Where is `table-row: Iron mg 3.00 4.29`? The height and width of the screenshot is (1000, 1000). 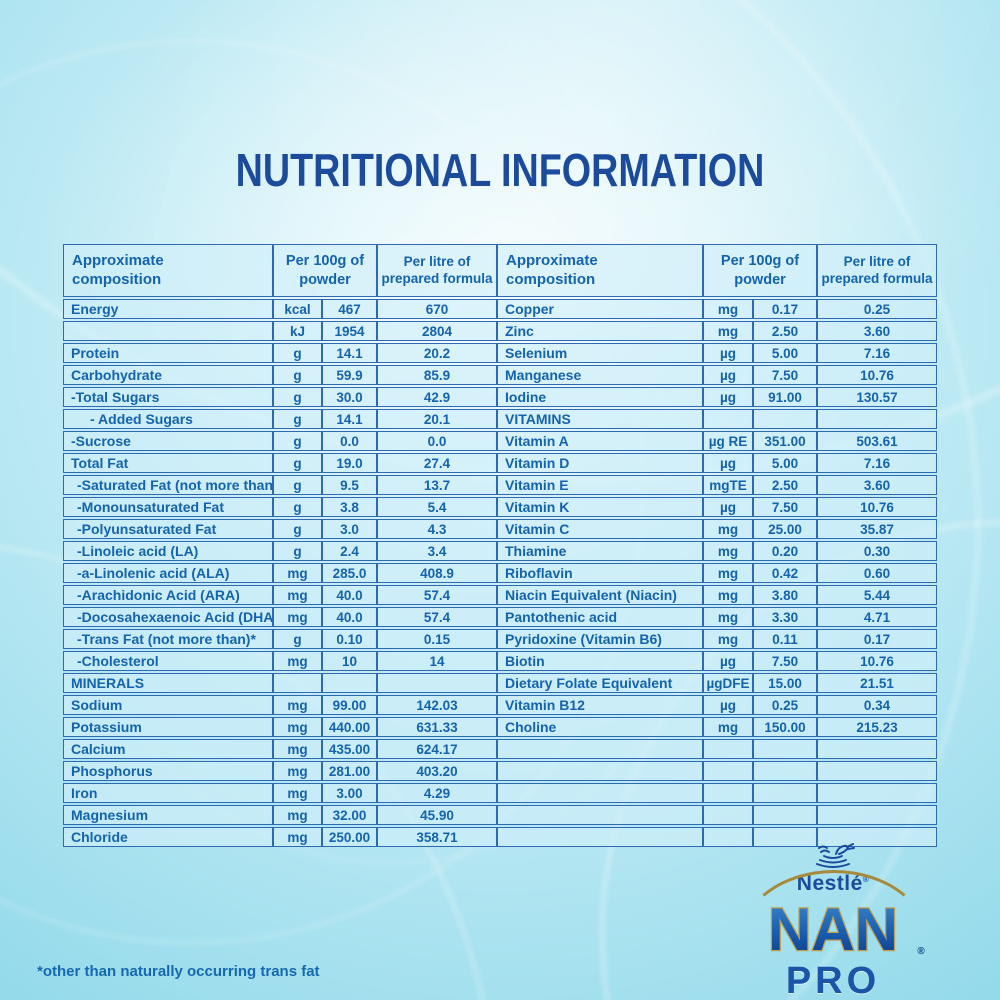 table-row: Iron mg 3.00 4.29 is located at coordinates (280, 793).